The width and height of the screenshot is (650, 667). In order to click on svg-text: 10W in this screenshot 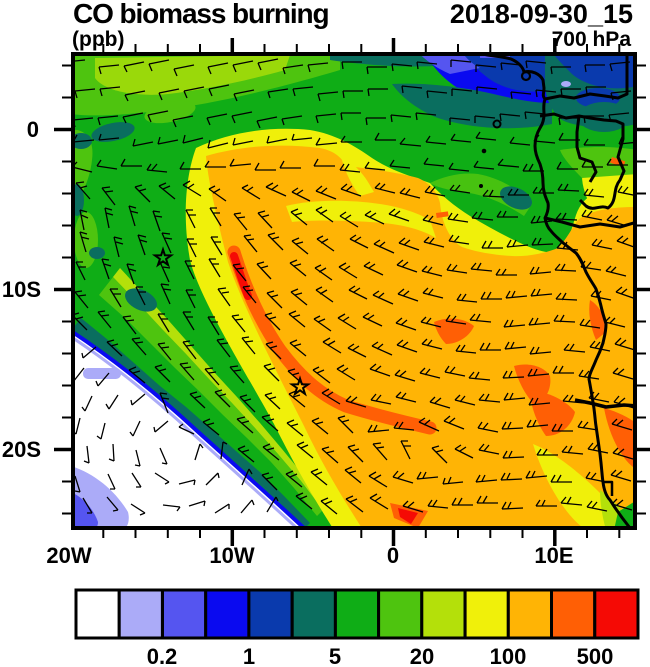, I will do `click(231, 555)`.